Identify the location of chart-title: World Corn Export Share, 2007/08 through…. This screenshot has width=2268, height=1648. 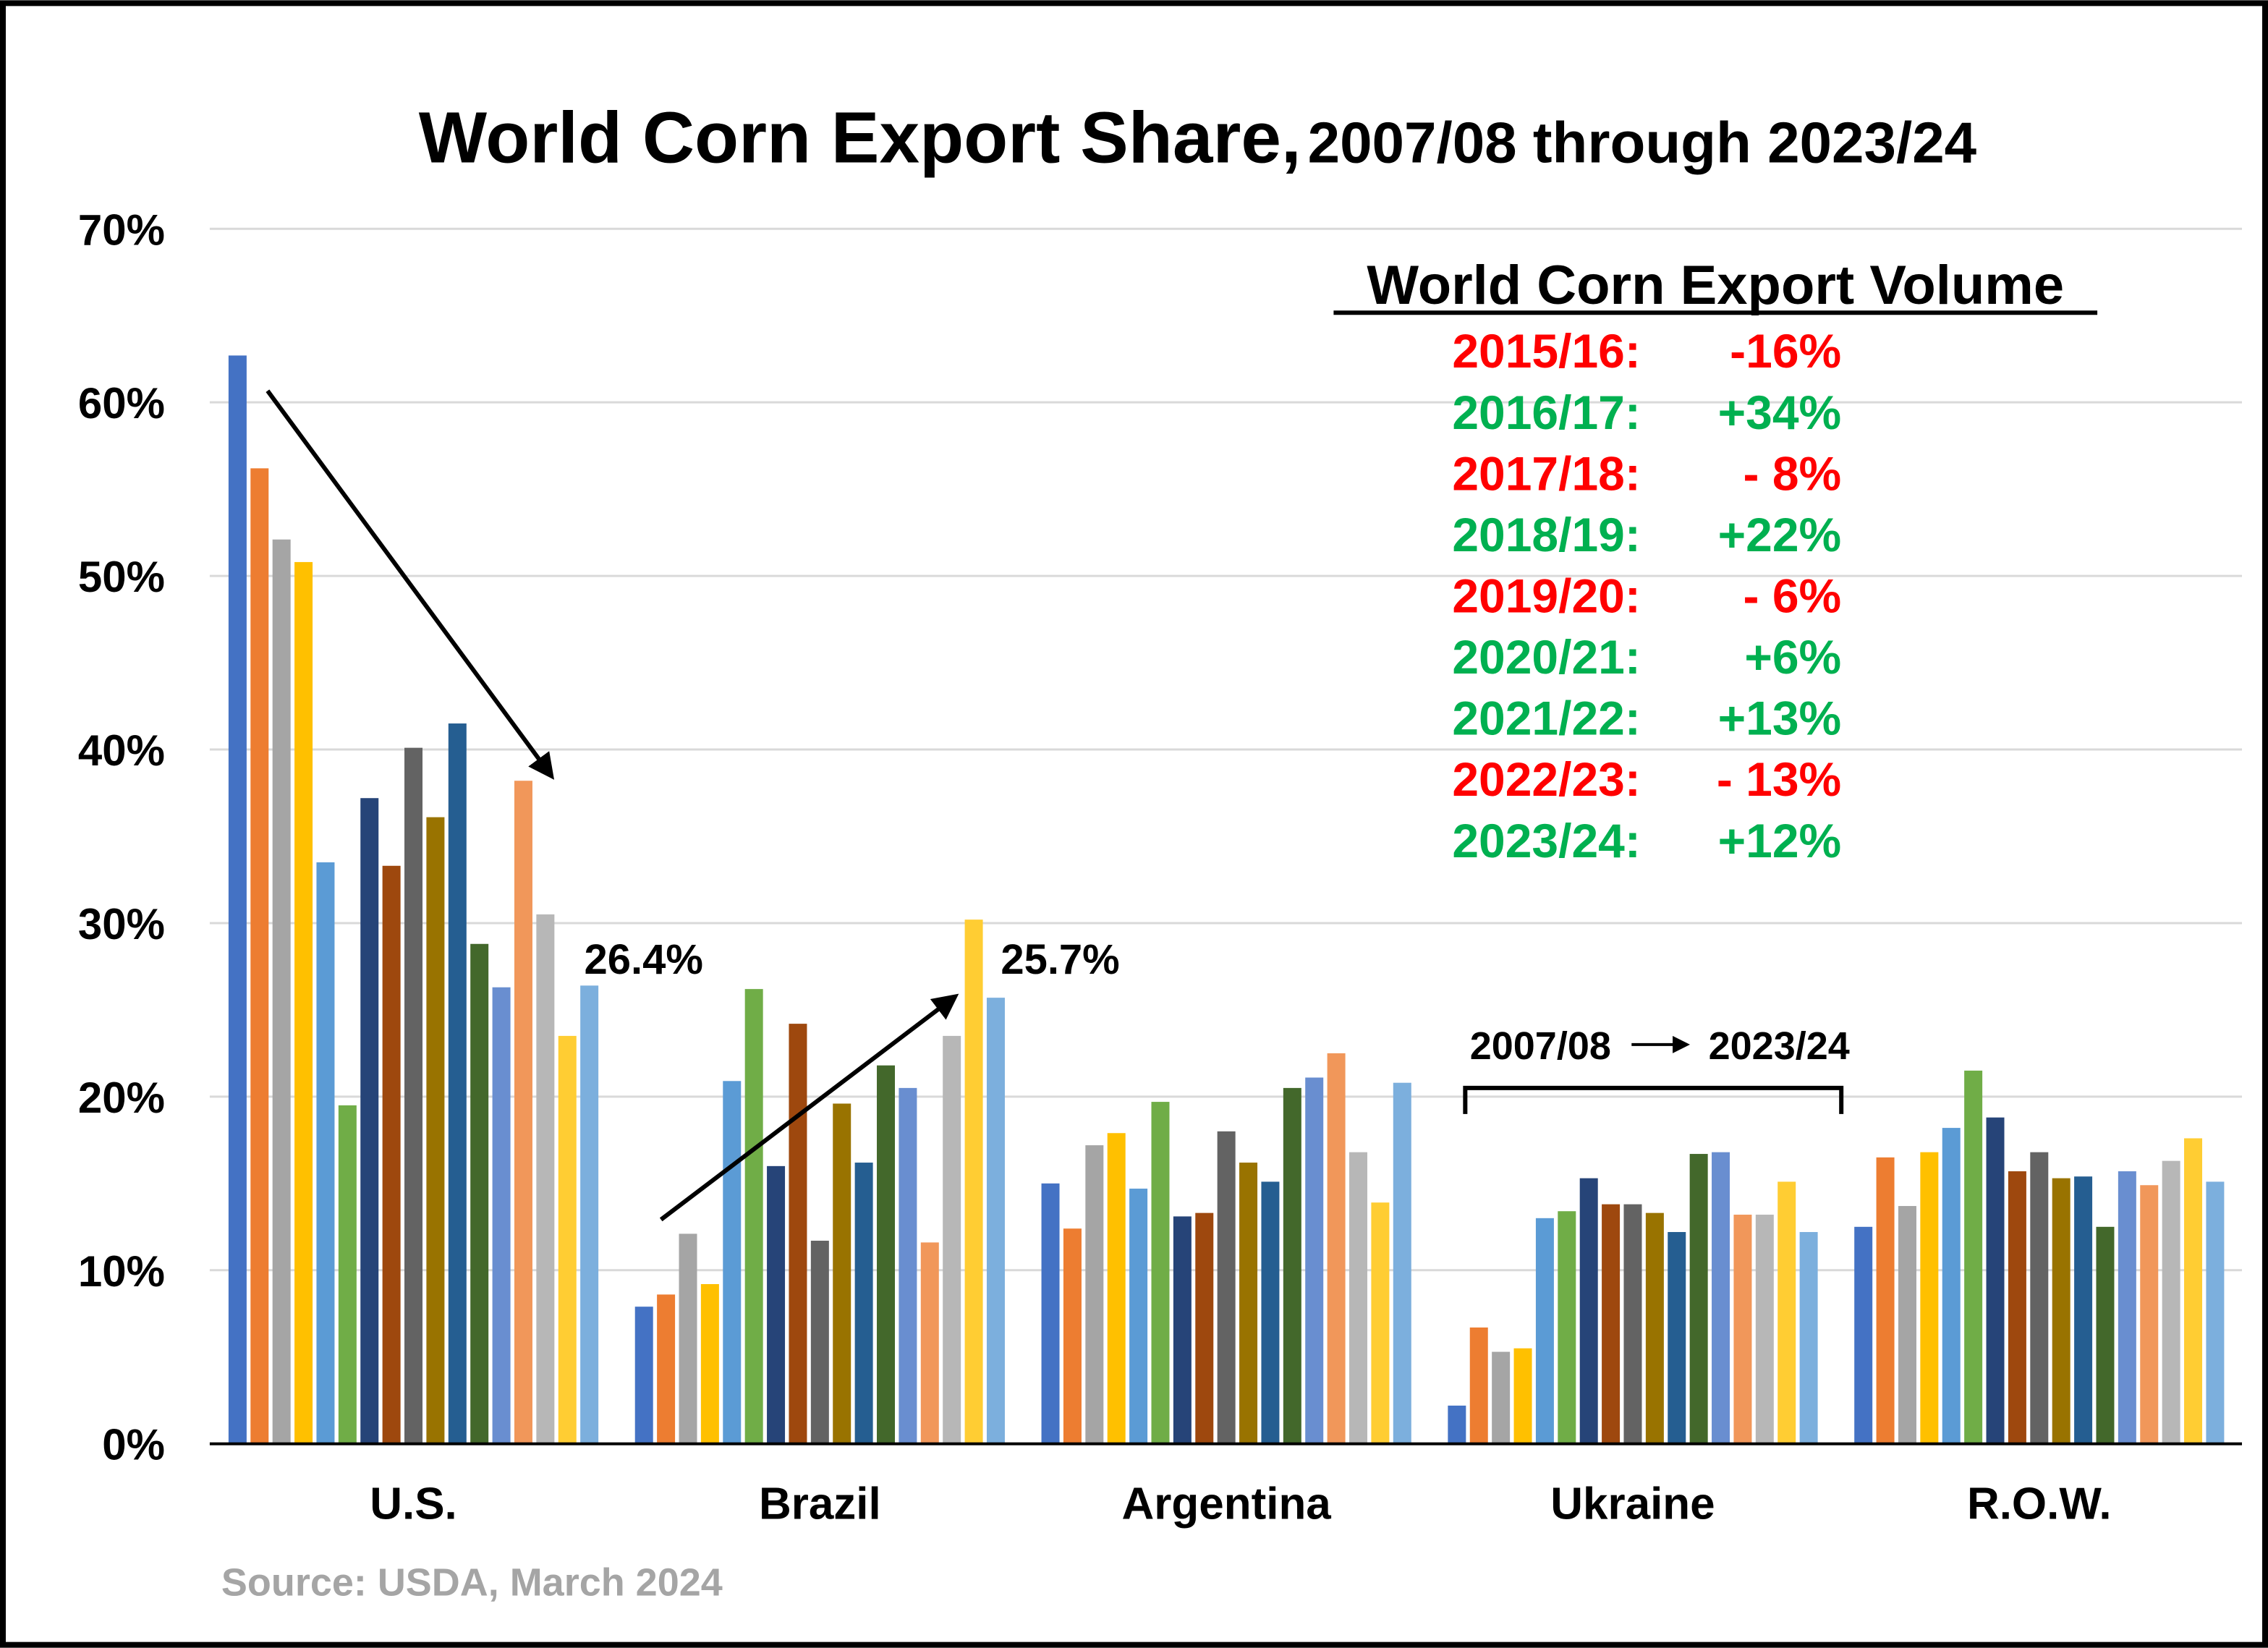
(1198, 138).